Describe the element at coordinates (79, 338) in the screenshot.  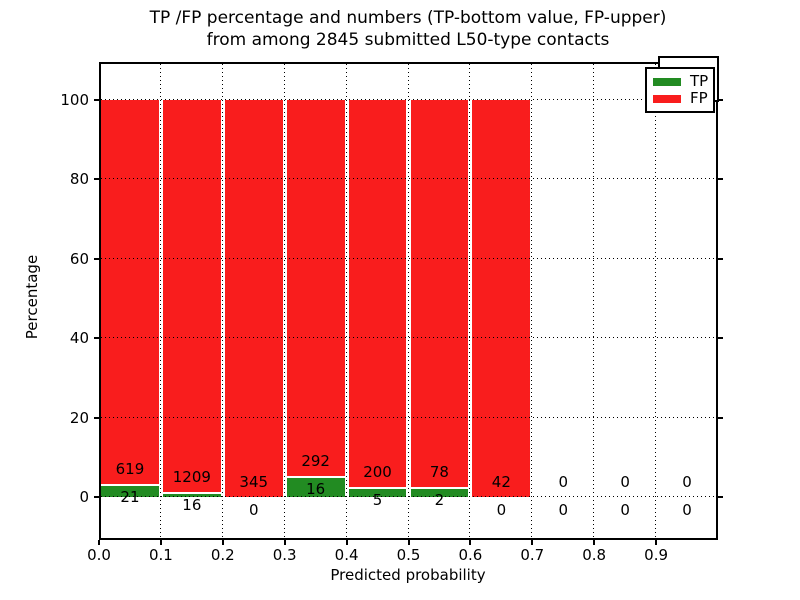
I see `y-tick-label: 40` at that location.